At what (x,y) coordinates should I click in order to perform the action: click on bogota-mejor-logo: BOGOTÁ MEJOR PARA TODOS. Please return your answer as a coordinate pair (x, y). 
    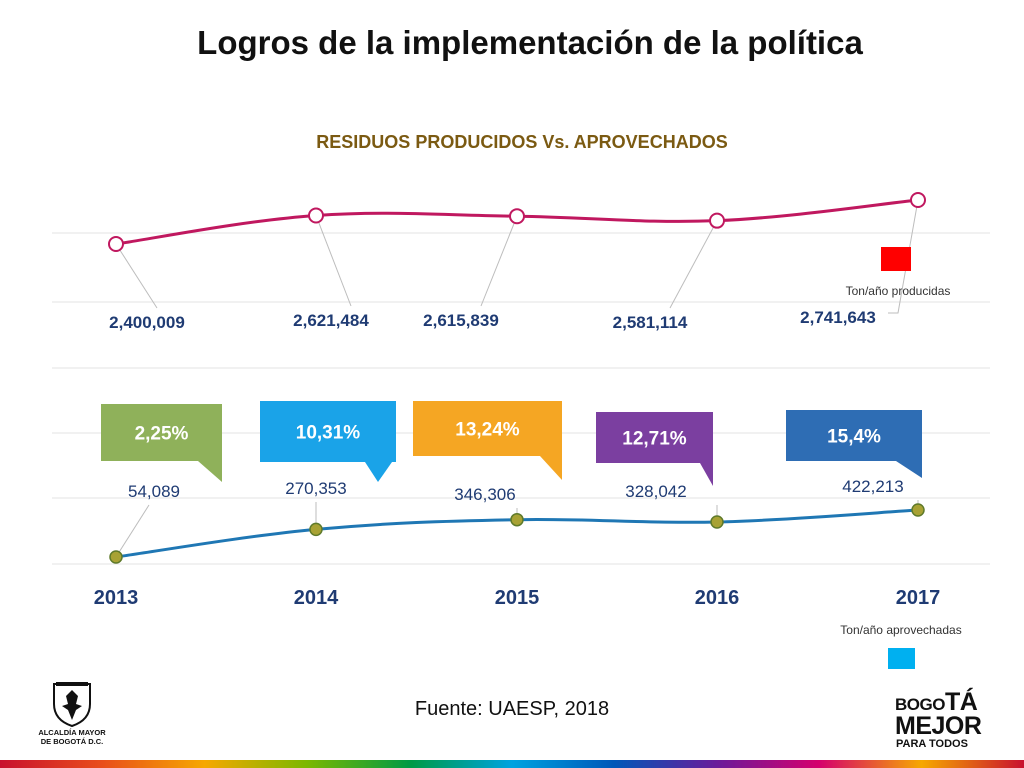
    Looking at the image, I should click on (950, 718).